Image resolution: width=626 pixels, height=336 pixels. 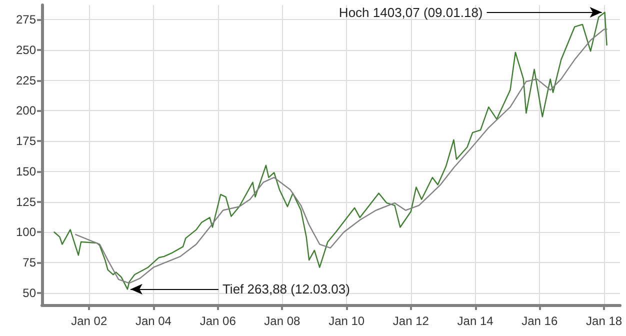 What do you see at coordinates (540, 321) in the screenshot?
I see `x-tick-label: Jan 16` at bounding box center [540, 321].